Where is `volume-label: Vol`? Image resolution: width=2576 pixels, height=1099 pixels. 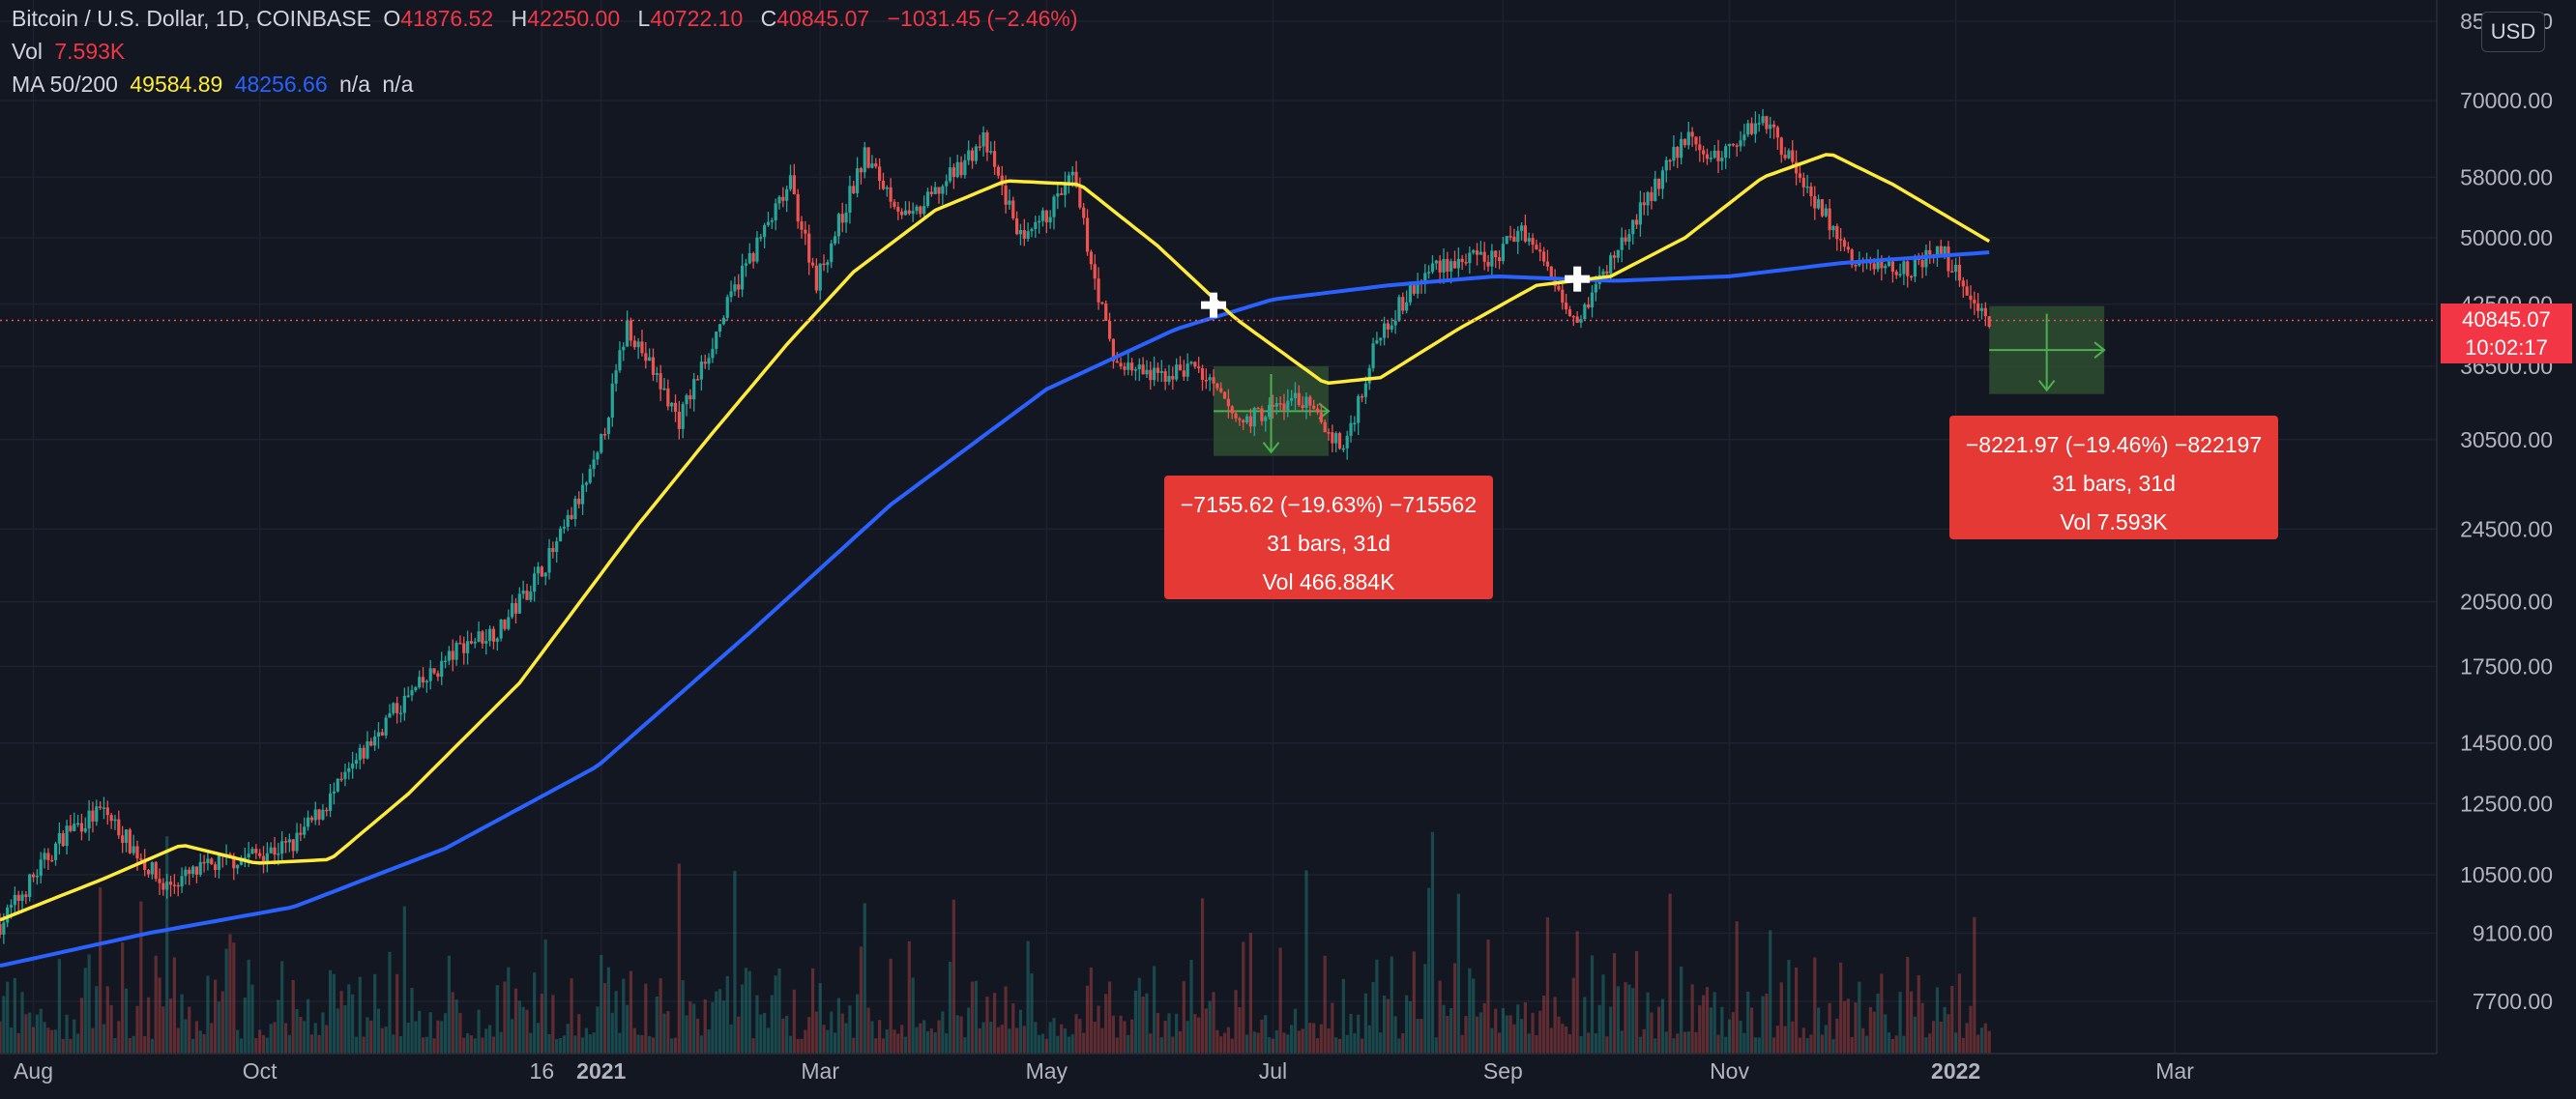
volume-label: Vol is located at coordinates (27, 51).